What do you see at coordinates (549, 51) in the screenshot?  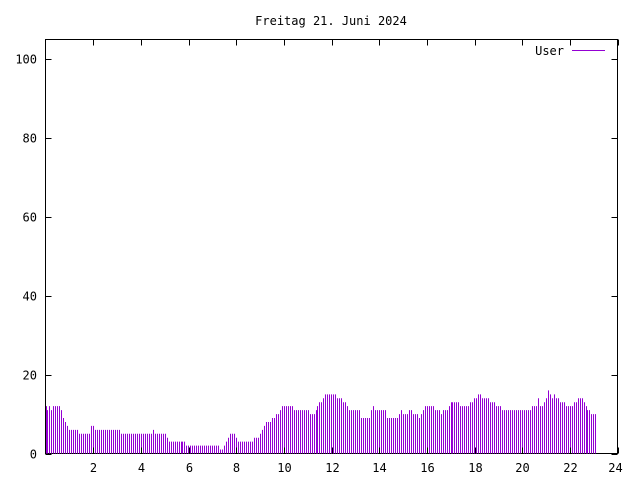 I see `legend-label-user: User` at bounding box center [549, 51].